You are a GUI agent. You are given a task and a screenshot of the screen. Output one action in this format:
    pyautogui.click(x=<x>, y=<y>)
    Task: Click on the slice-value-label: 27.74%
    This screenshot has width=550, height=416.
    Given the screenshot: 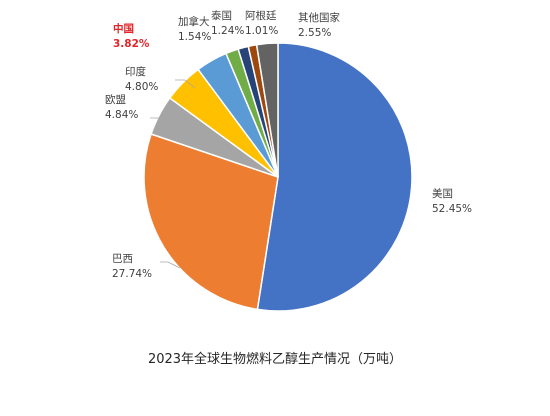 What is the action you would take?
    pyautogui.click(x=132, y=274)
    